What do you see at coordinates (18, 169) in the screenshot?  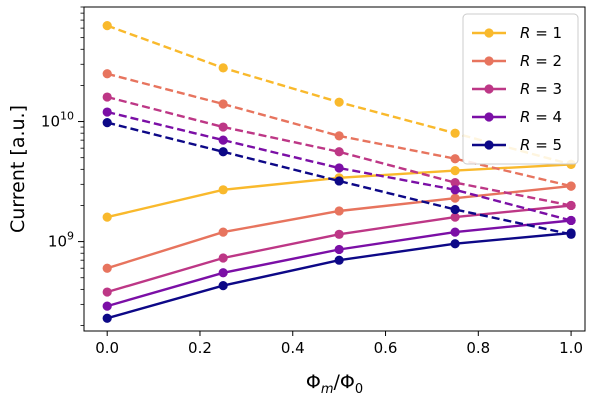 I see `y-axis-label: Current [a.u.]` at bounding box center [18, 169].